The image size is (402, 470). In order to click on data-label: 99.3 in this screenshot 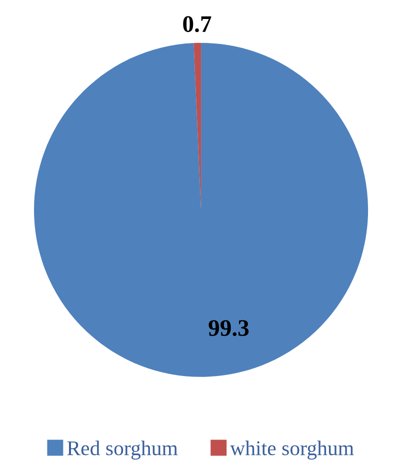, I will do `click(228, 328)`.